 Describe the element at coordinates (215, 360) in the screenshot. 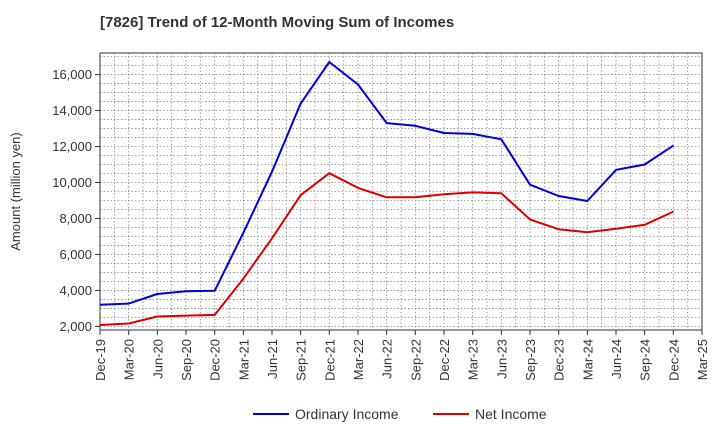

I see `x-tick-label: Dec-20` at that location.